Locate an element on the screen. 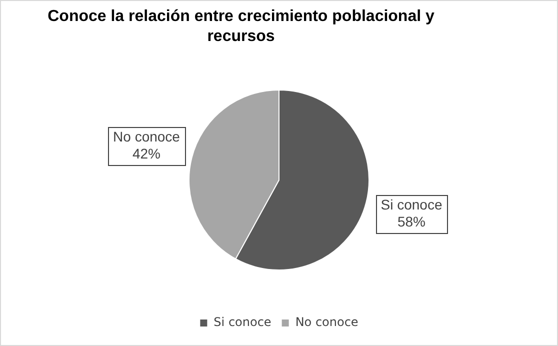  slice-label: No conoce is located at coordinates (146, 136).